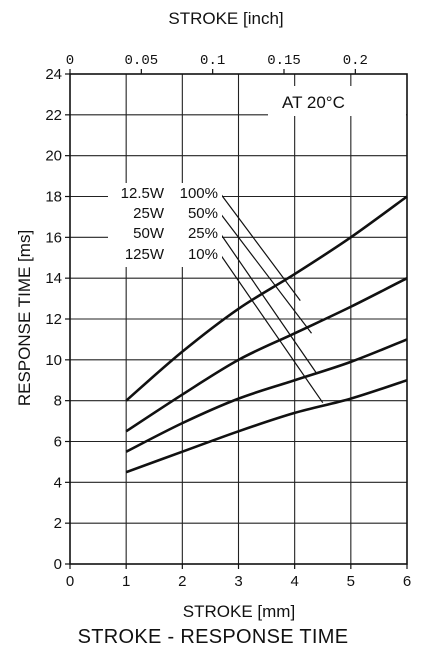 Image resolution: width=426 pixels, height=661 pixels. I want to click on y-tick-label: 10, so click(53, 360).